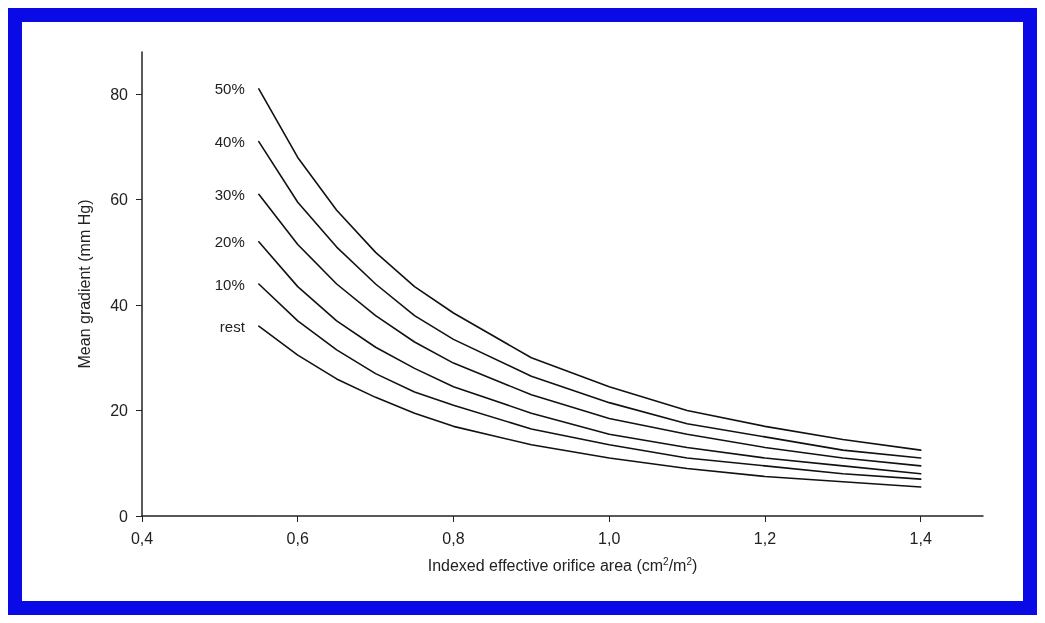 The height and width of the screenshot is (623, 1045). What do you see at coordinates (229, 142) in the screenshot?
I see `series-label: 40%` at bounding box center [229, 142].